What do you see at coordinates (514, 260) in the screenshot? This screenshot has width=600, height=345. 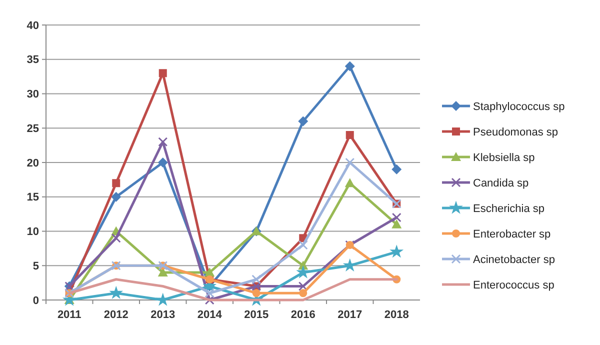 I see `legend-label: Acinetobacter sp` at bounding box center [514, 260].